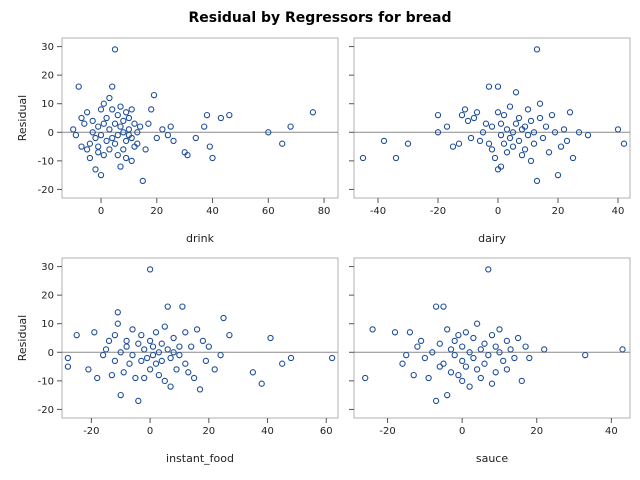 The width and height of the screenshot is (640, 480). I want to click on x-tick-label: -40, so click(378, 211).